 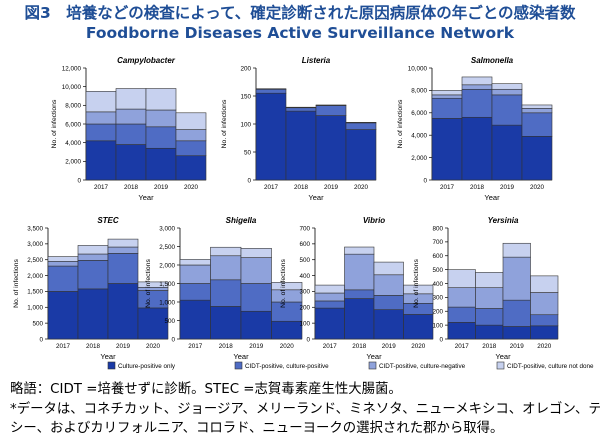 What do you see at coordinates (153, 284) in the screenshot?
I see `bar-segment-stec-2020-cidt-positive-culture-not-done` at bounding box center [153, 284].